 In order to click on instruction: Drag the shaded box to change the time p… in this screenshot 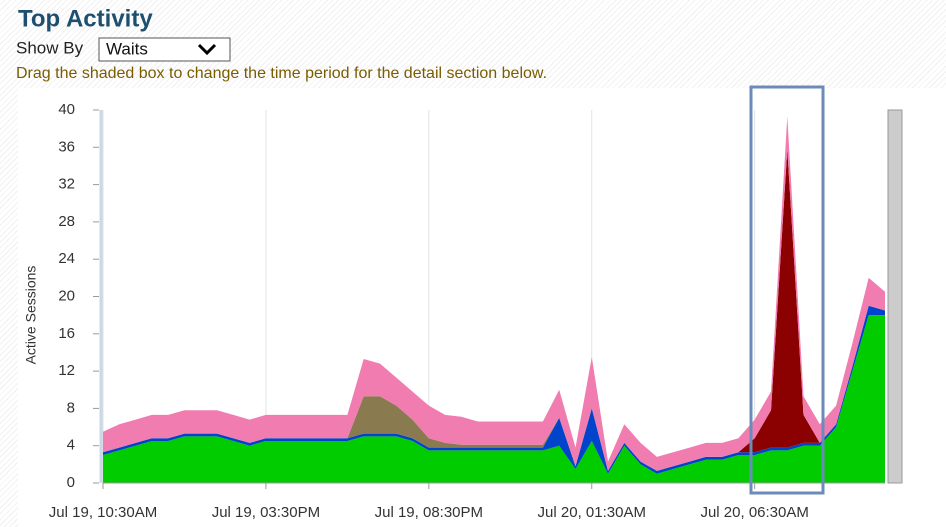, I will do `click(281, 73)`.